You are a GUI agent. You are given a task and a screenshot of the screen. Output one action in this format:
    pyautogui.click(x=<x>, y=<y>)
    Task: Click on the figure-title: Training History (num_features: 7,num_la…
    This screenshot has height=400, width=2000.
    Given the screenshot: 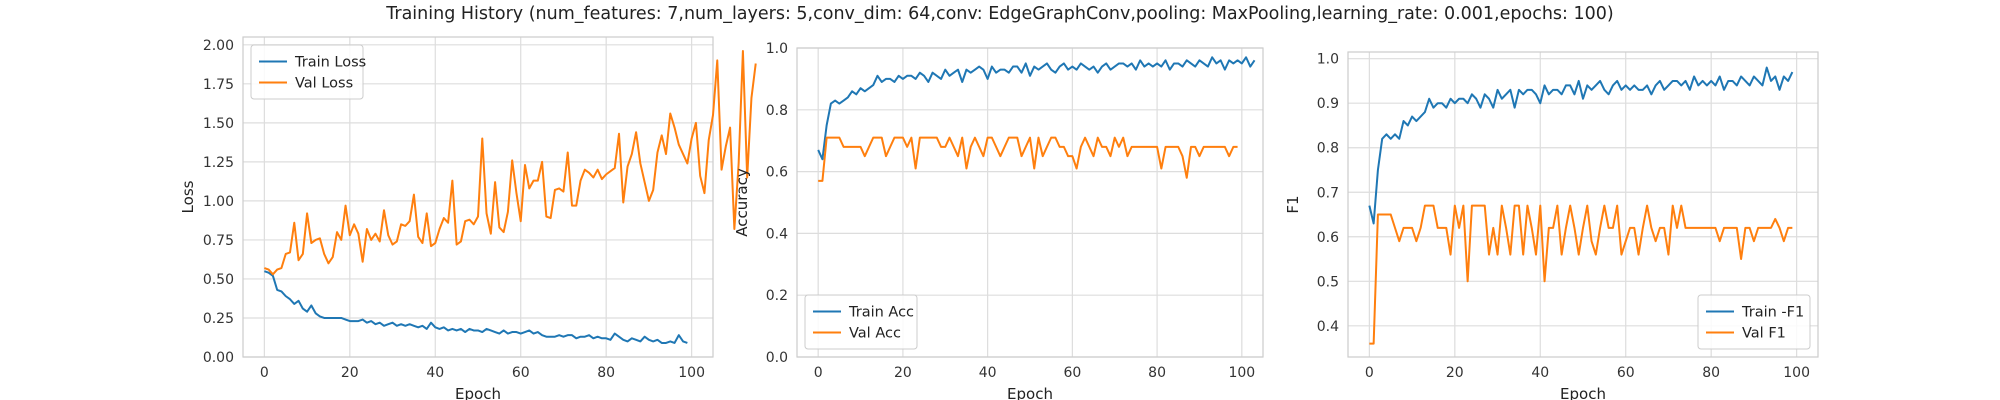 What is the action you would take?
    pyautogui.click(x=1000, y=14)
    